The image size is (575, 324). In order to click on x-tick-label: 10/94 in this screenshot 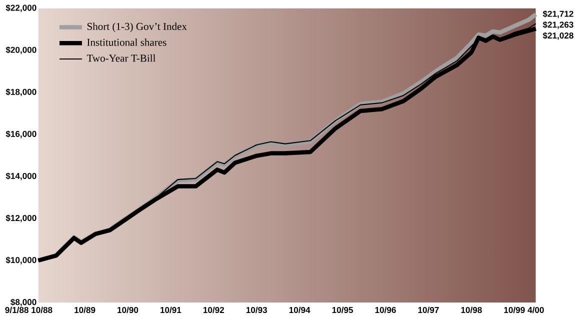, I will do `click(299, 310)`.